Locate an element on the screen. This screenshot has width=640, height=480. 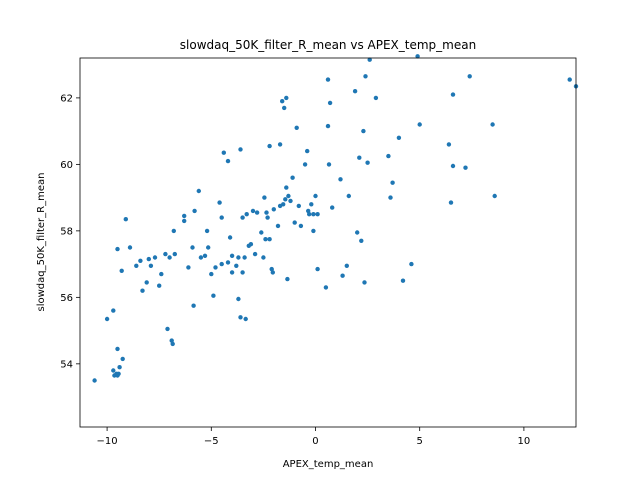
x-tick-label: −5 is located at coordinates (211, 441).